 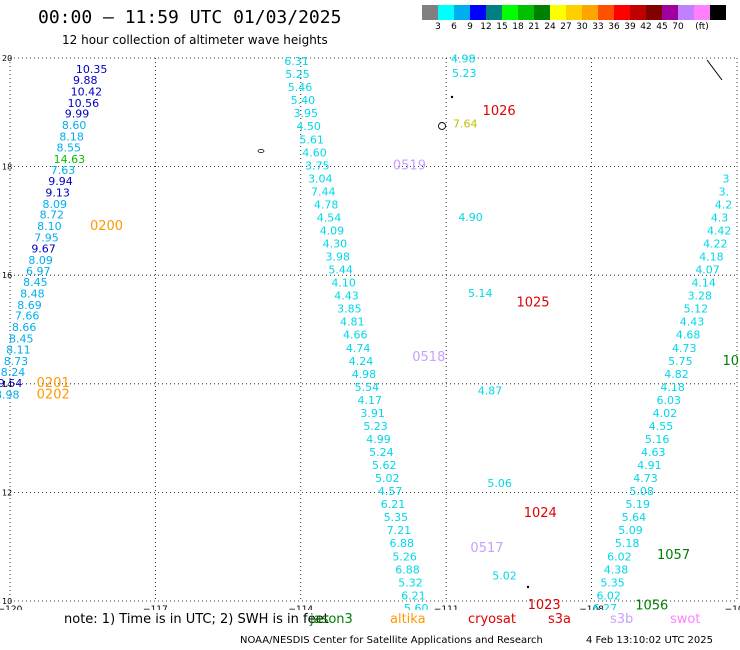 I want to click on wave-height-label: 5.26, so click(x=404, y=556).